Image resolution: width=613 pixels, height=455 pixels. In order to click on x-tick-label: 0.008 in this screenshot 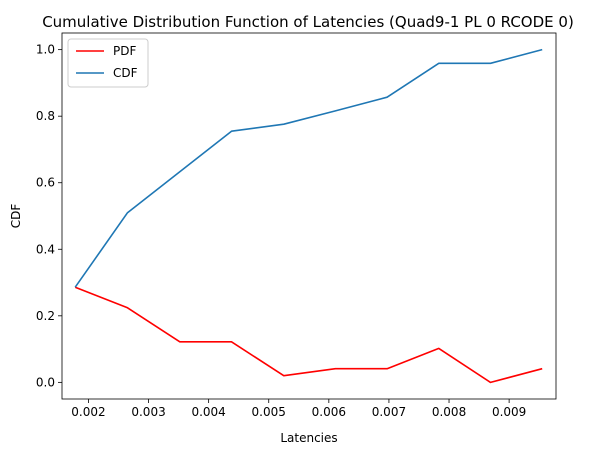, I will do `click(449, 412)`.